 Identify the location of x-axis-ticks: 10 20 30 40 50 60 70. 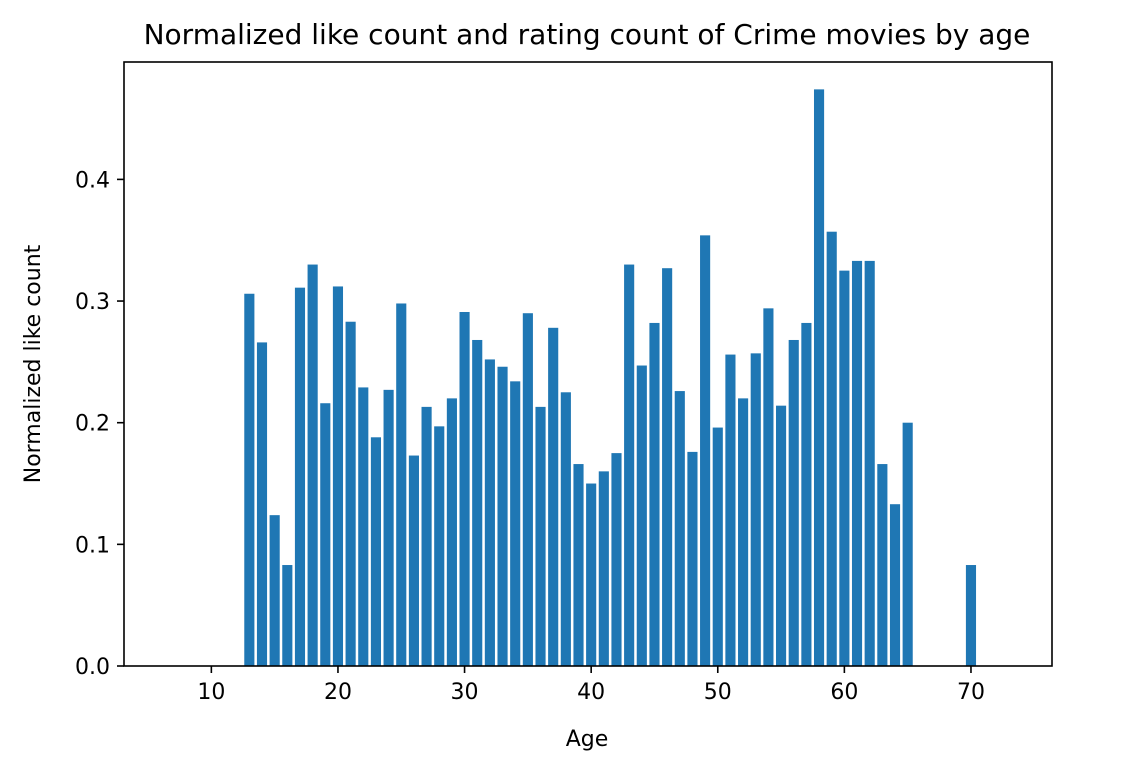
(591, 685).